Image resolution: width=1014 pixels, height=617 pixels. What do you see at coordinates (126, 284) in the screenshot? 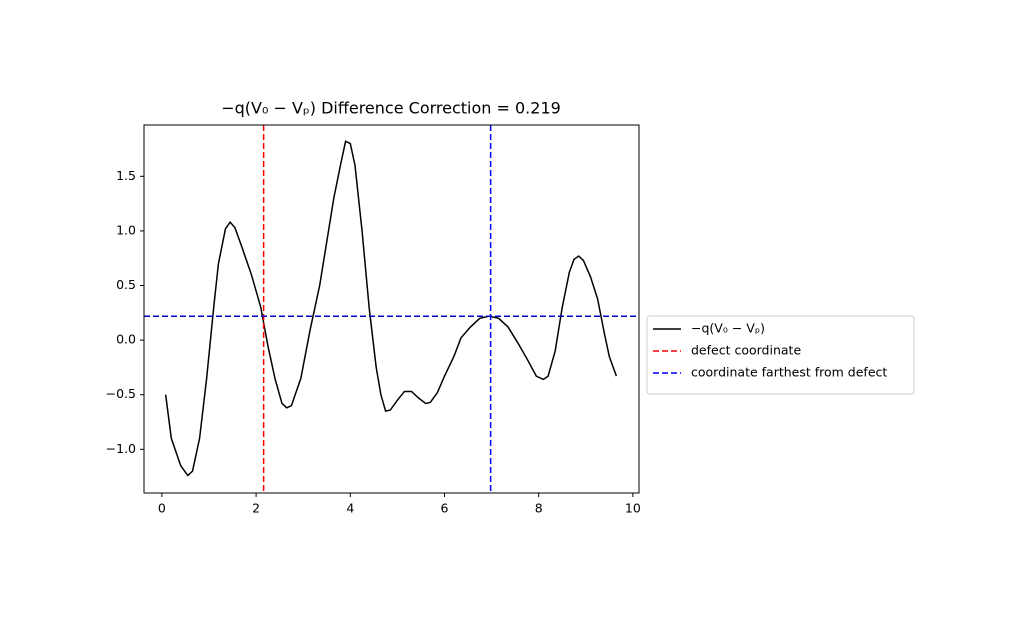
I see `y-tick-label: 0.5` at bounding box center [126, 284].